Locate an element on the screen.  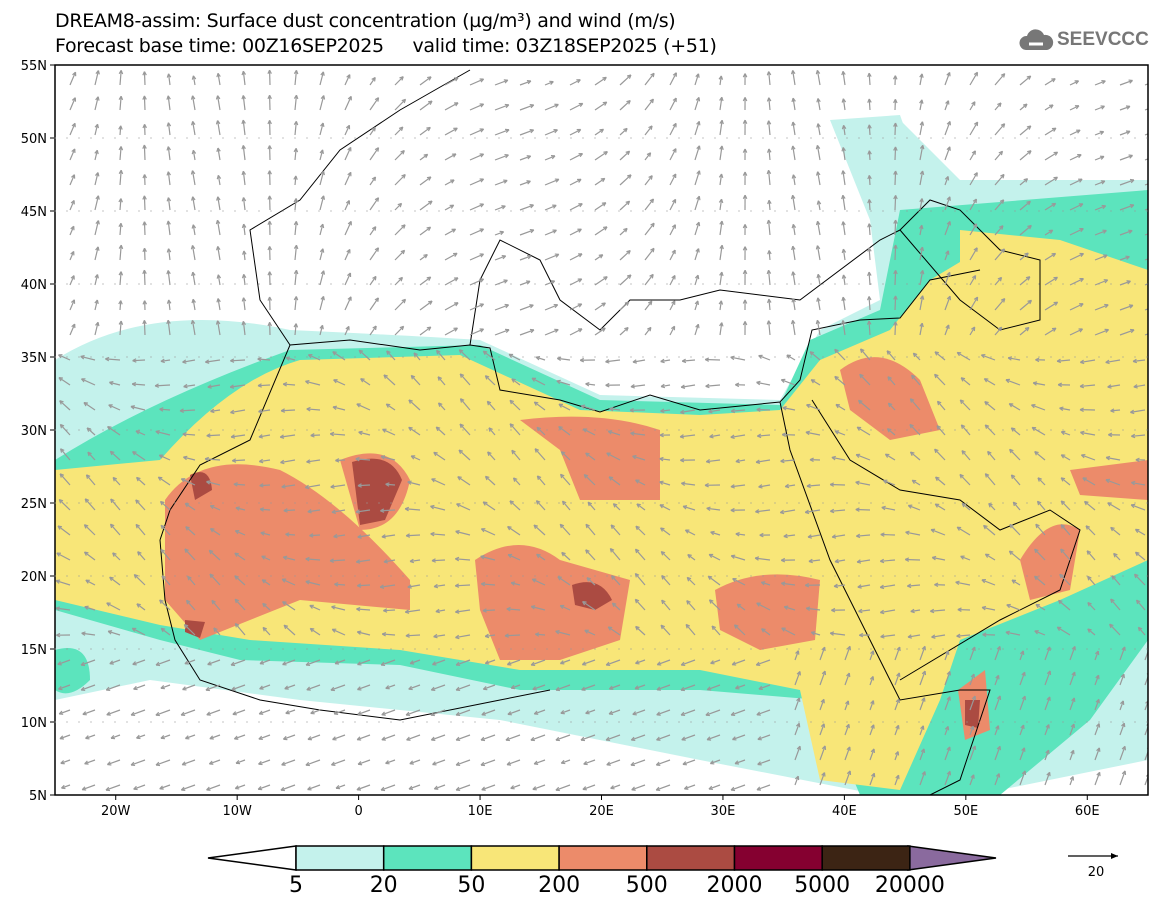
lon-label: 20E is located at coordinates (601, 811).